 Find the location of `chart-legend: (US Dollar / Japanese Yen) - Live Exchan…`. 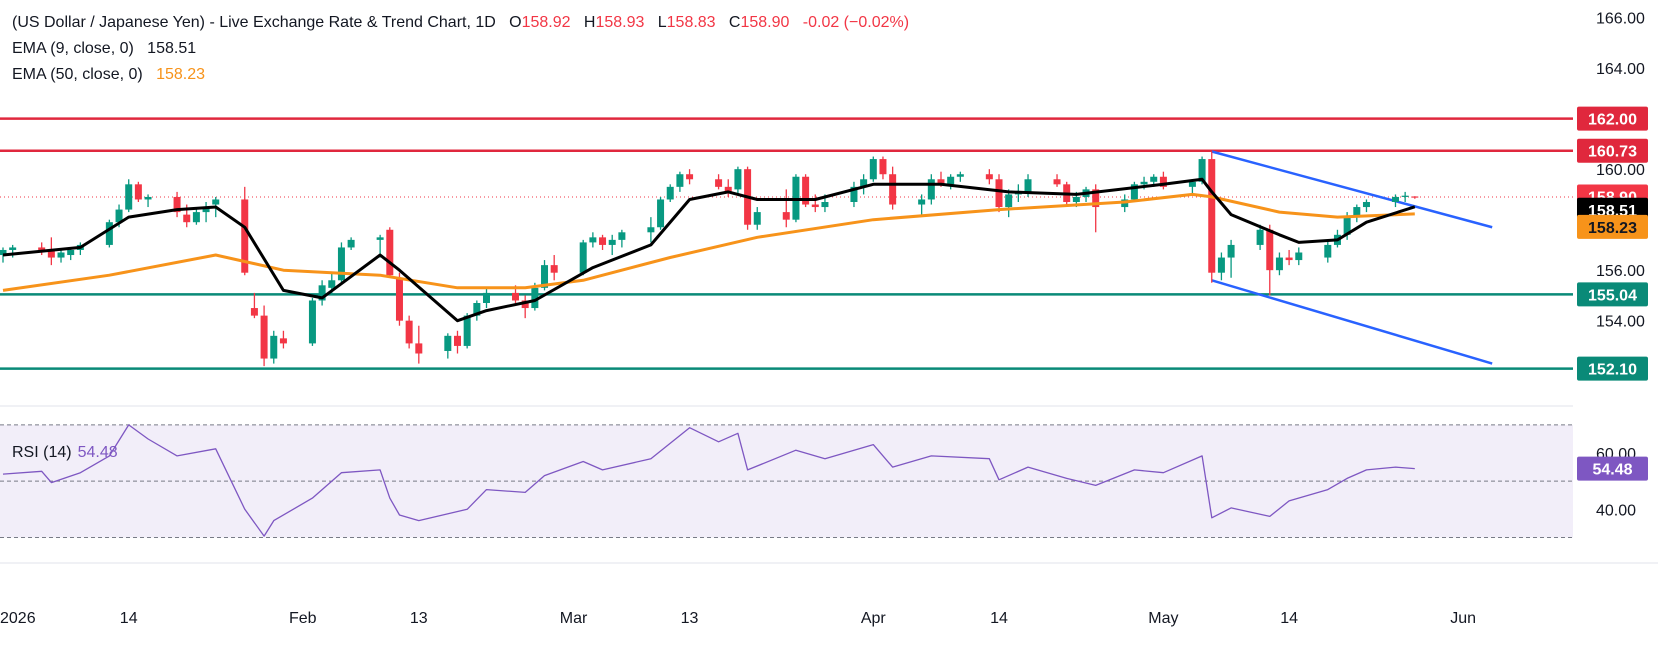

chart-legend: (US Dollar / Japanese Yen) - Live Exchan… is located at coordinates (460, 49).